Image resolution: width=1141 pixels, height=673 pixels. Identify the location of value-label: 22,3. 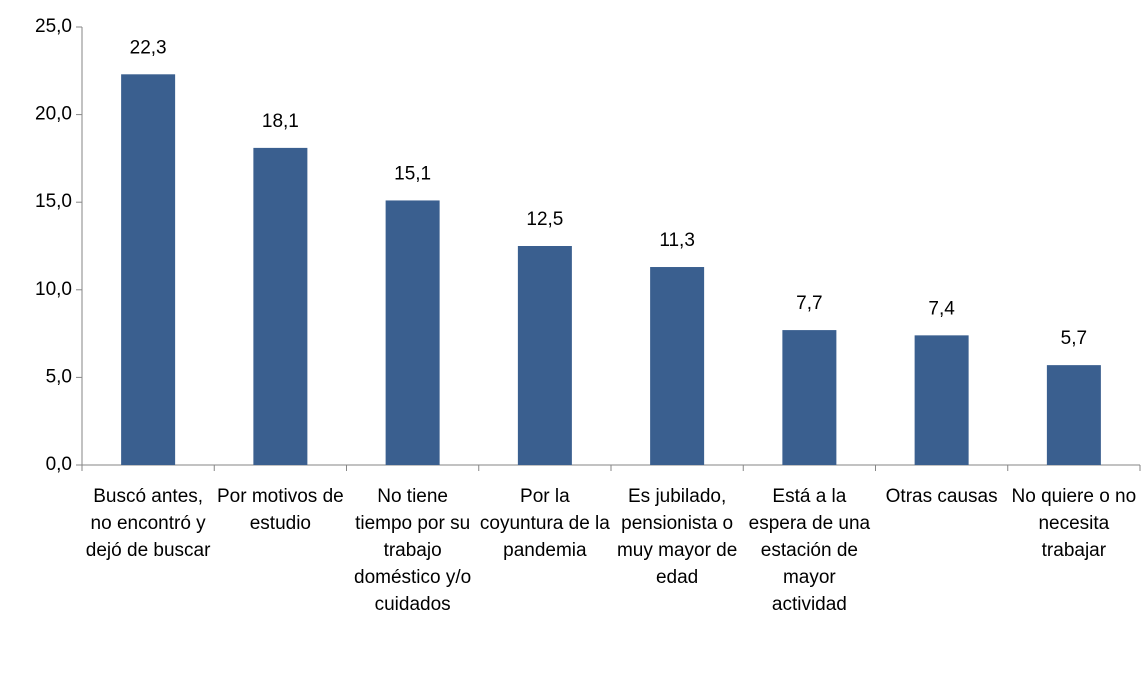
(148, 47).